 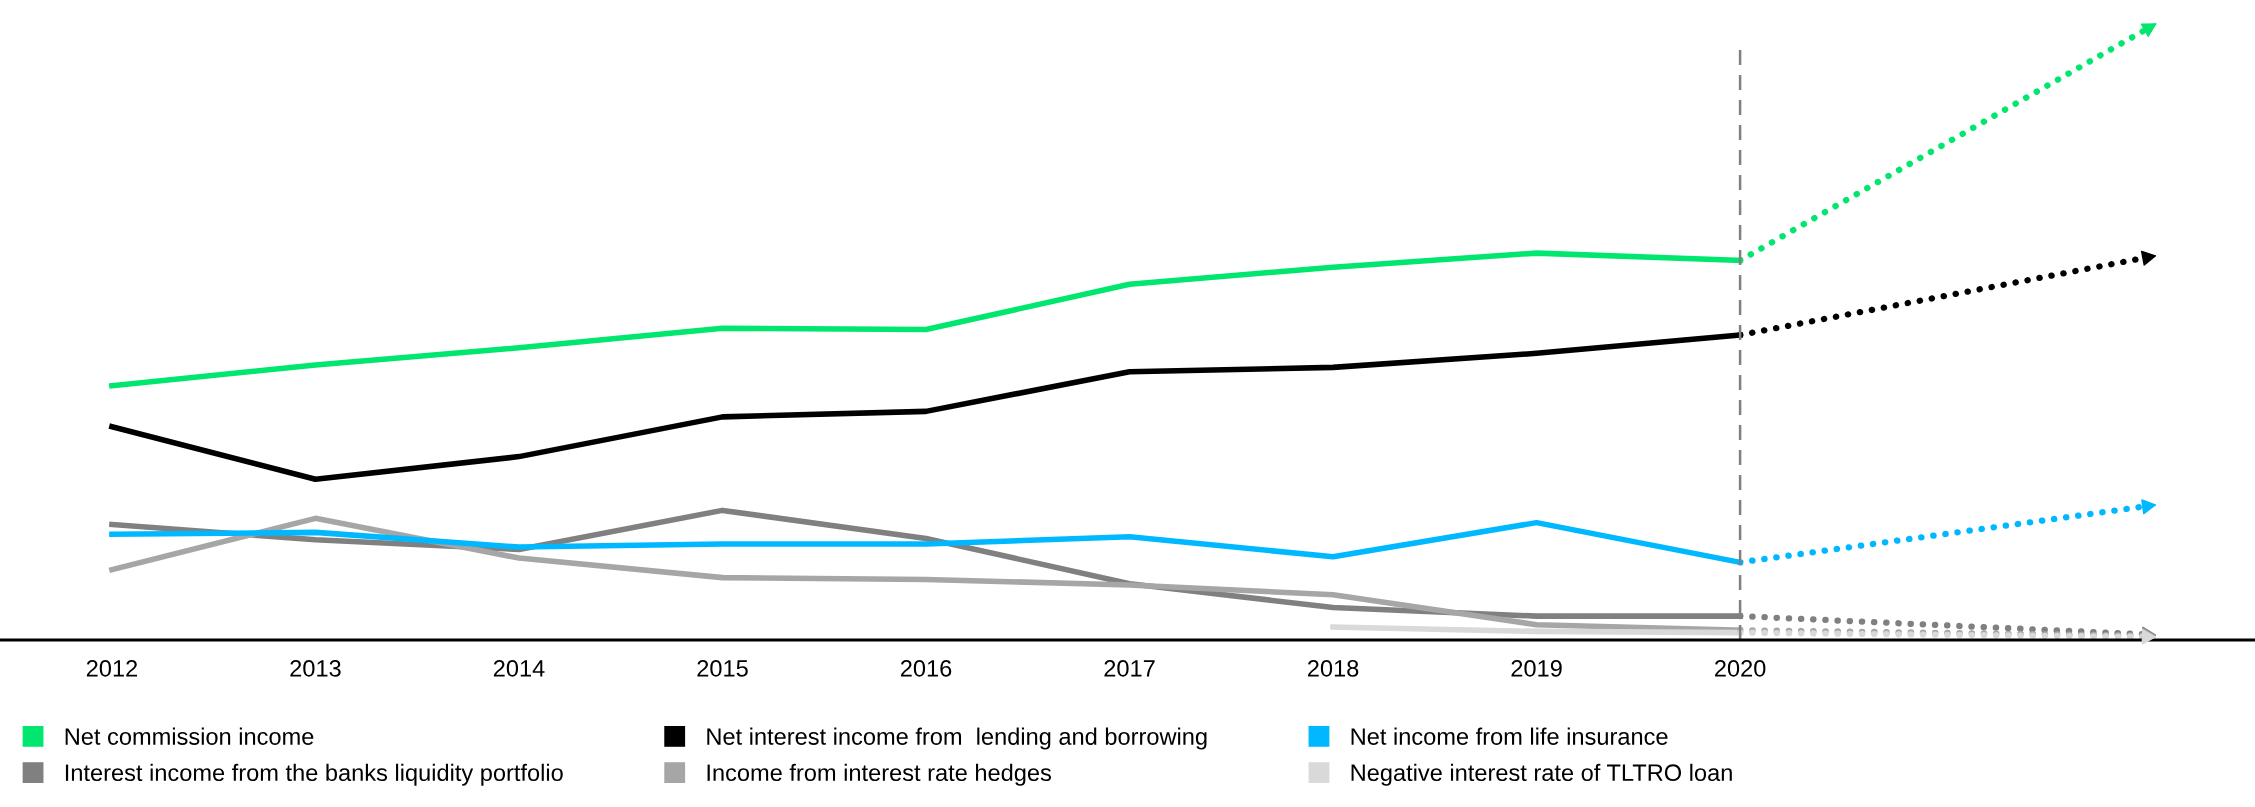 What do you see at coordinates (315, 668) in the screenshot?
I see `x-tick-label: 2013` at bounding box center [315, 668].